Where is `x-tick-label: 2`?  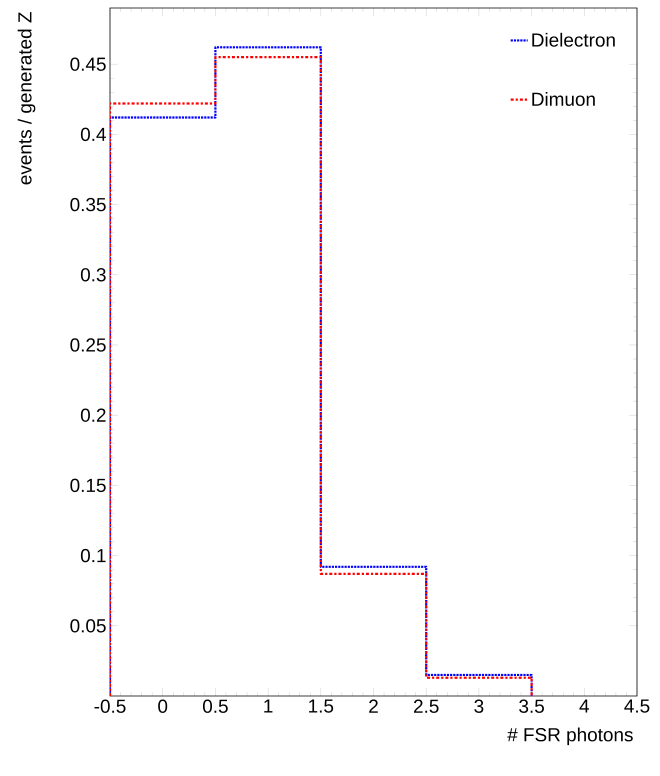
x-tick-label: 2 is located at coordinates (373, 706).